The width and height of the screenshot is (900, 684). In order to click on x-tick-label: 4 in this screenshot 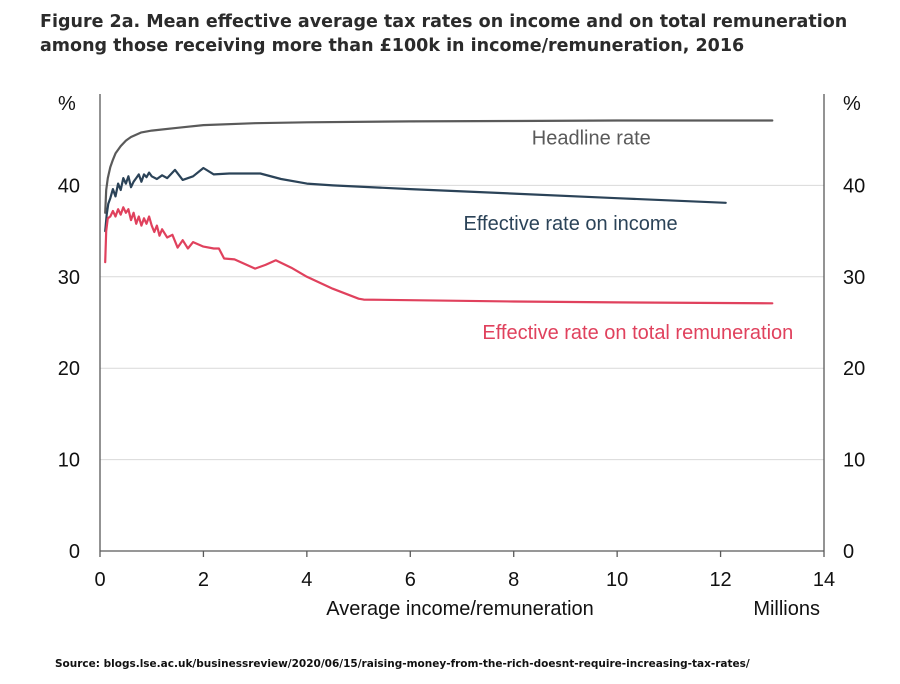, I will do `click(306, 580)`.